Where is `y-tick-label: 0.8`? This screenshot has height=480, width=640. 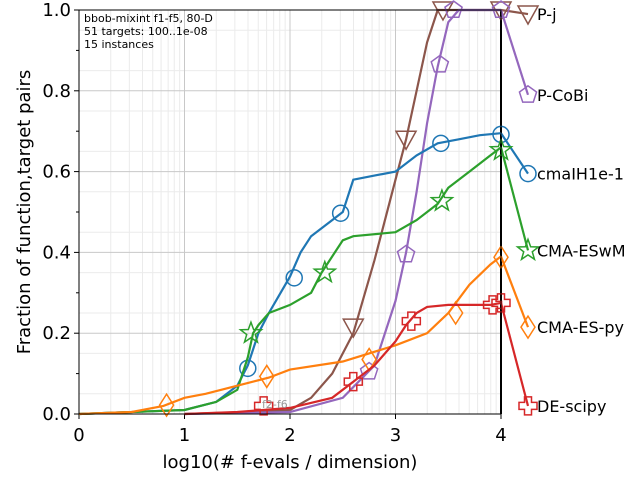
y-tick-label: 0.8 is located at coordinates (56, 91).